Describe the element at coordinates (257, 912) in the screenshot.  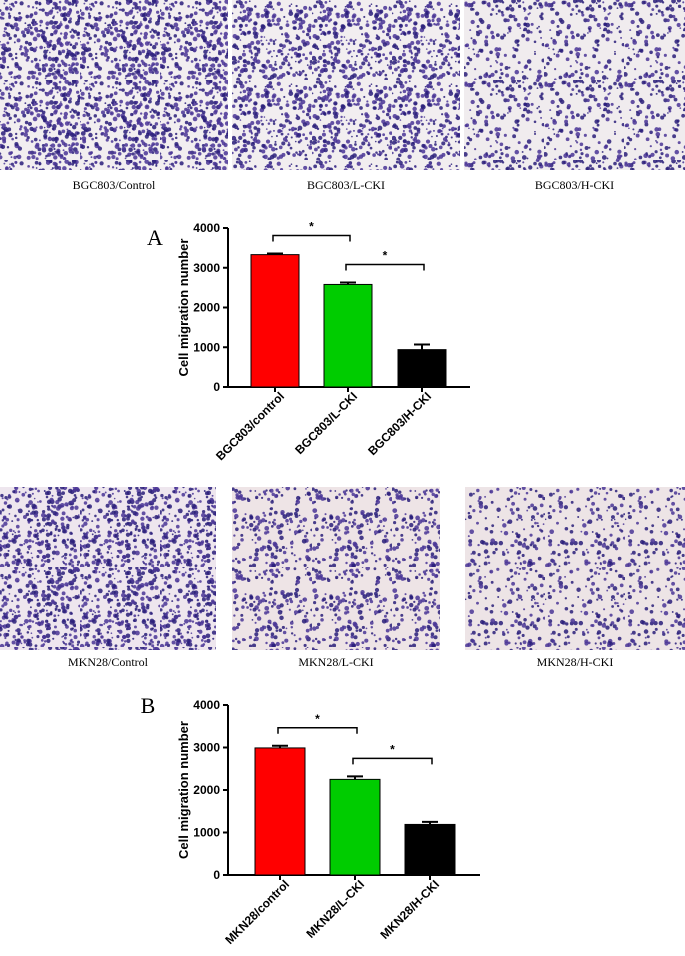
I see `x-tick-label: MKN28/control` at that location.